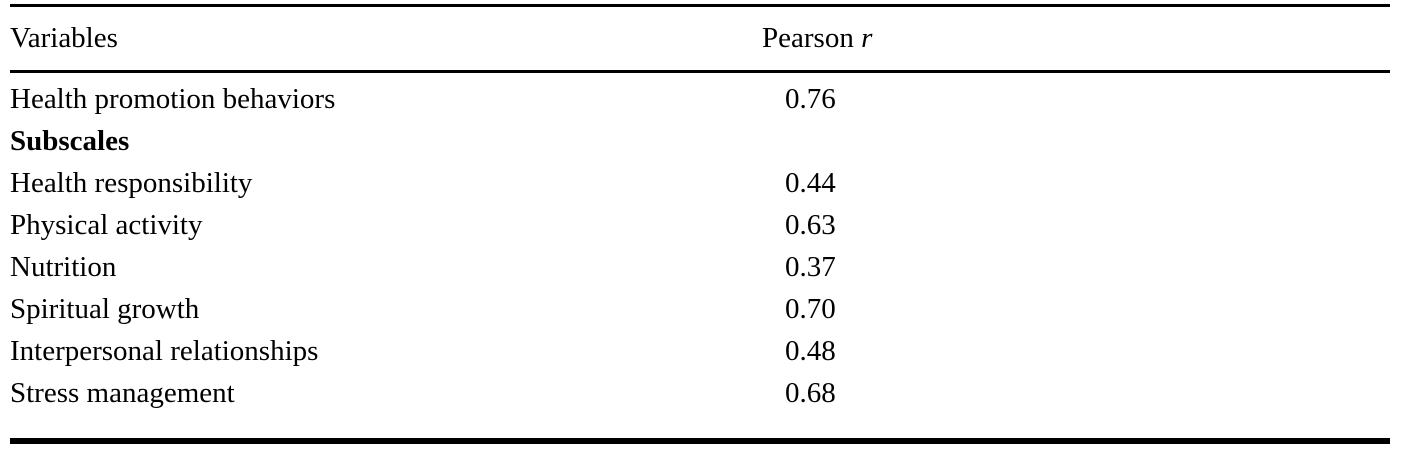  I want to click on pearson-r-symbol: r, so click(867, 38).